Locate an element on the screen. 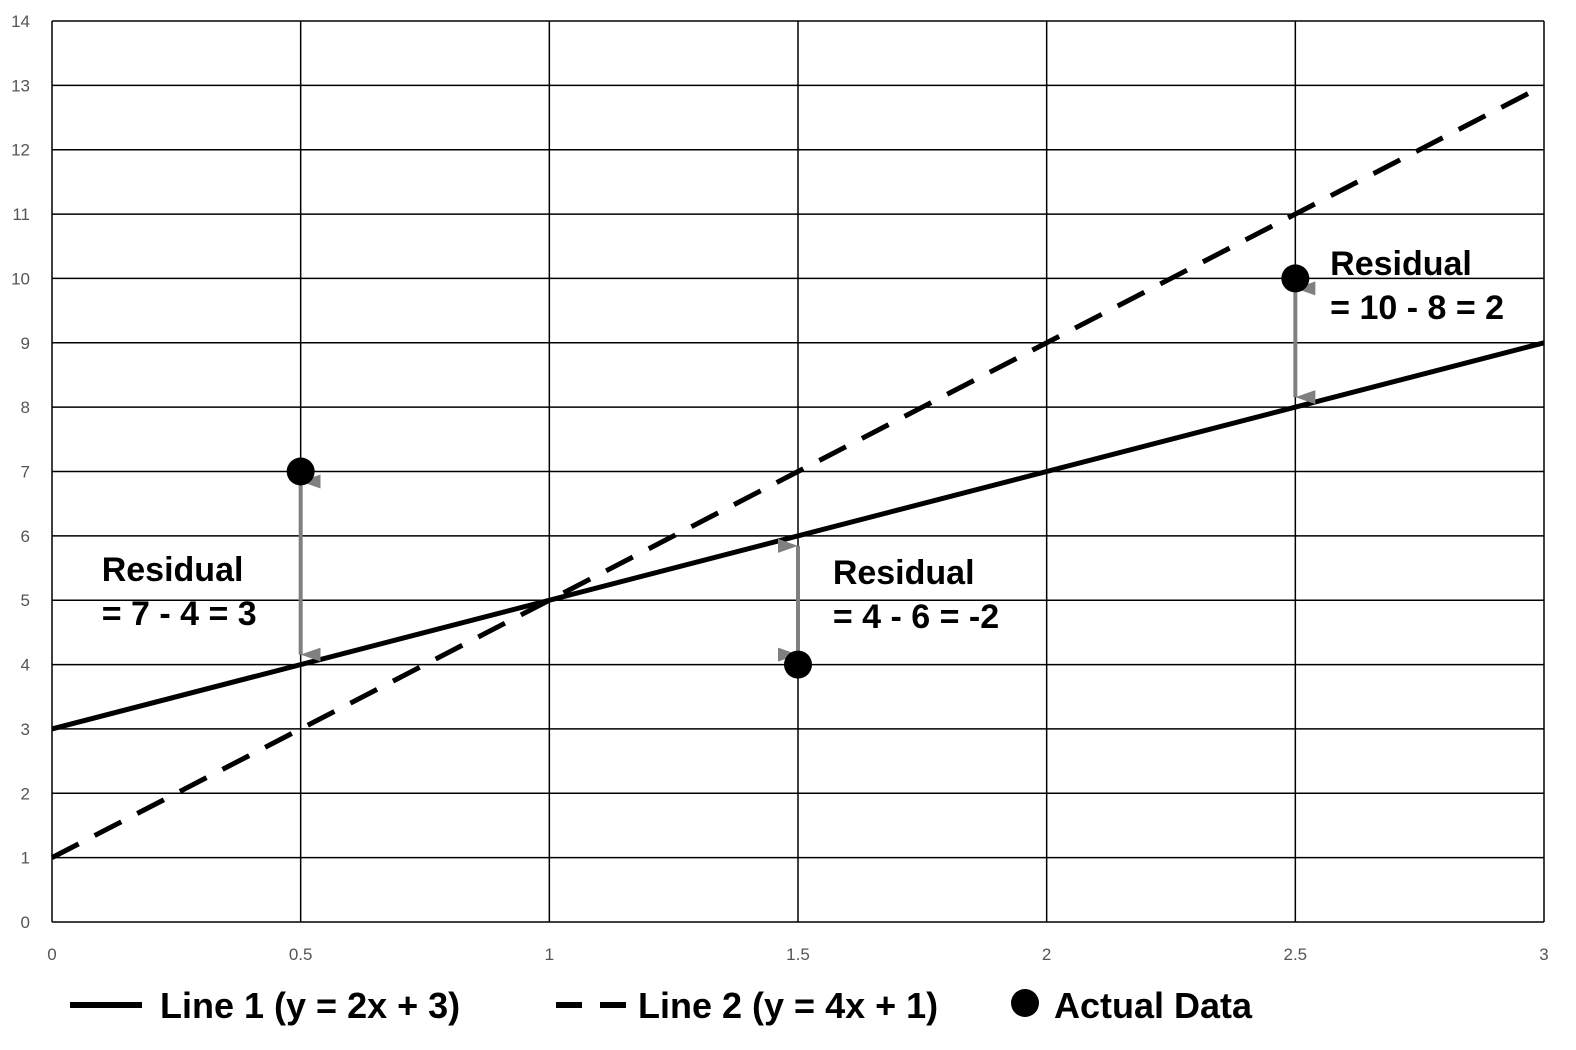  x-tick-label: 2 is located at coordinates (1046, 954).